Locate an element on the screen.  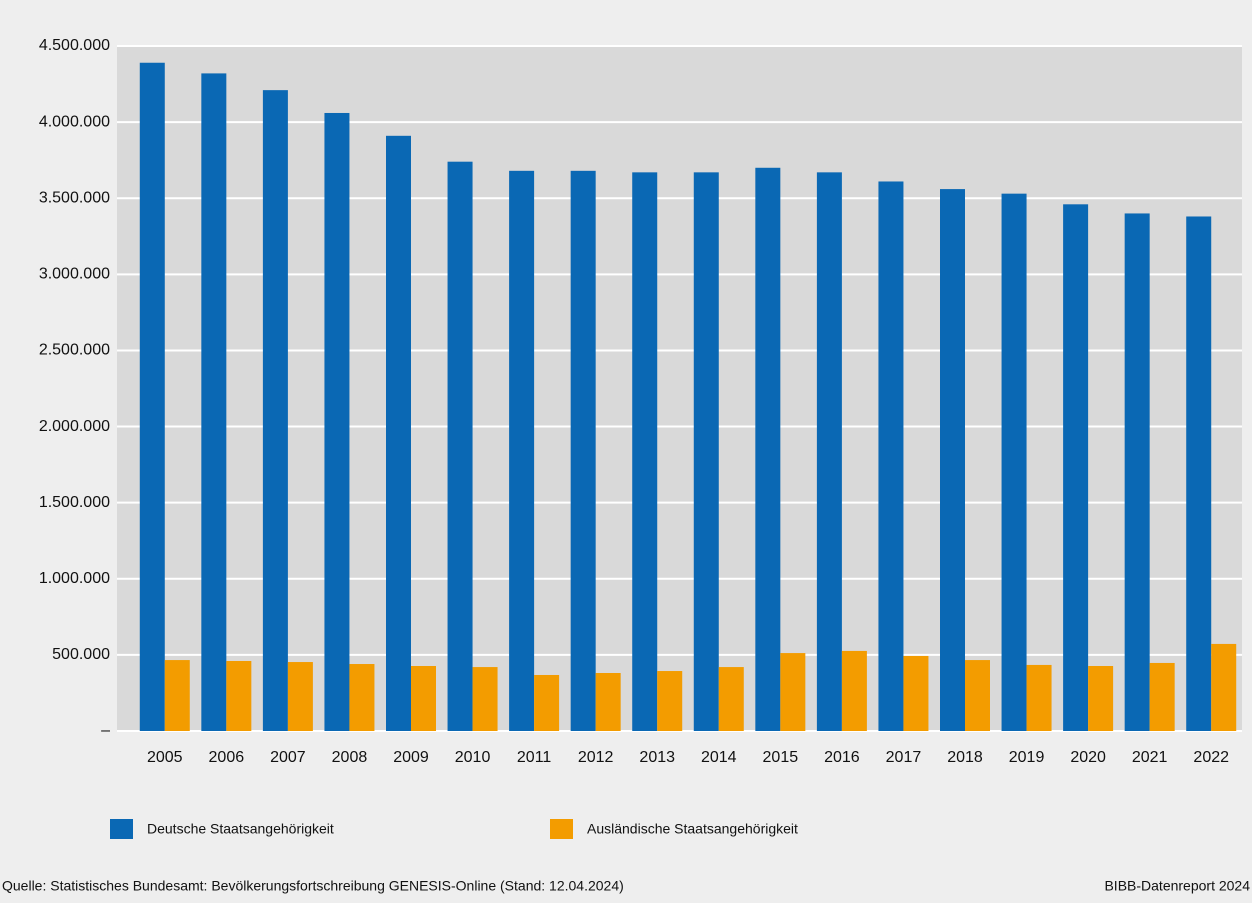
x-tick-label: 2015 is located at coordinates (781, 757).